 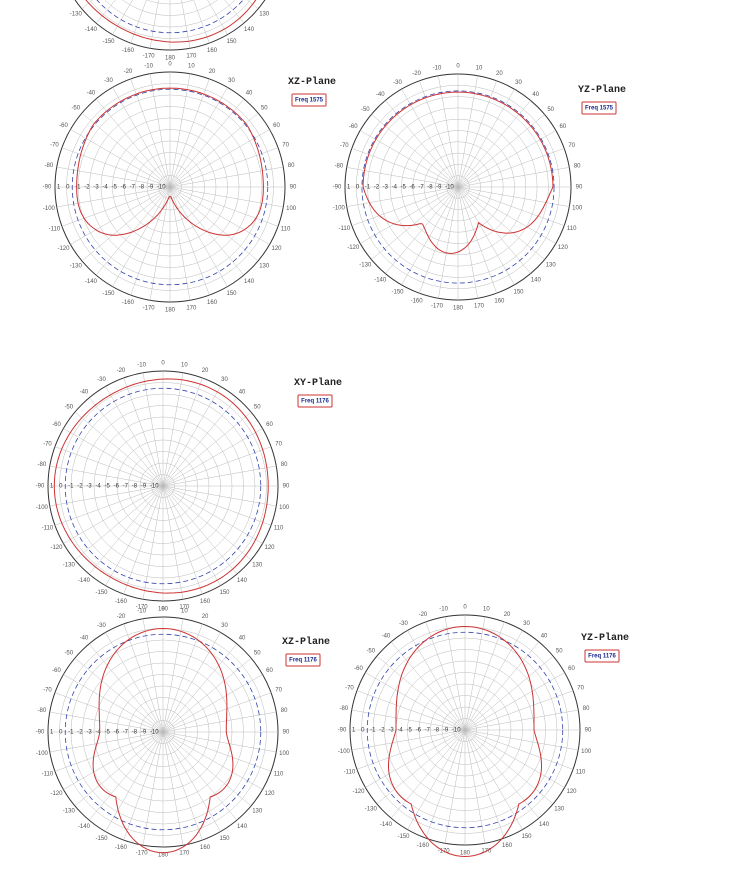 What do you see at coordinates (121, 371) in the screenshot?
I see `angle-label: -20` at bounding box center [121, 371].